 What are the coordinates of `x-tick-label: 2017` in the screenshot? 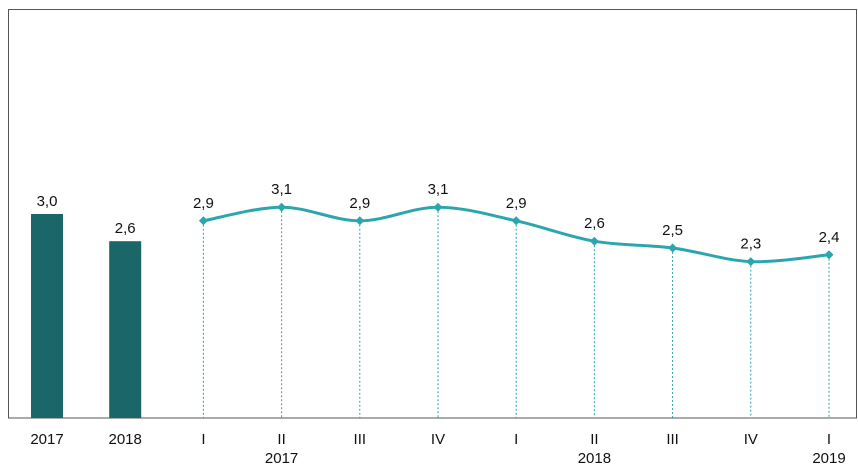 It's located at (46, 439).